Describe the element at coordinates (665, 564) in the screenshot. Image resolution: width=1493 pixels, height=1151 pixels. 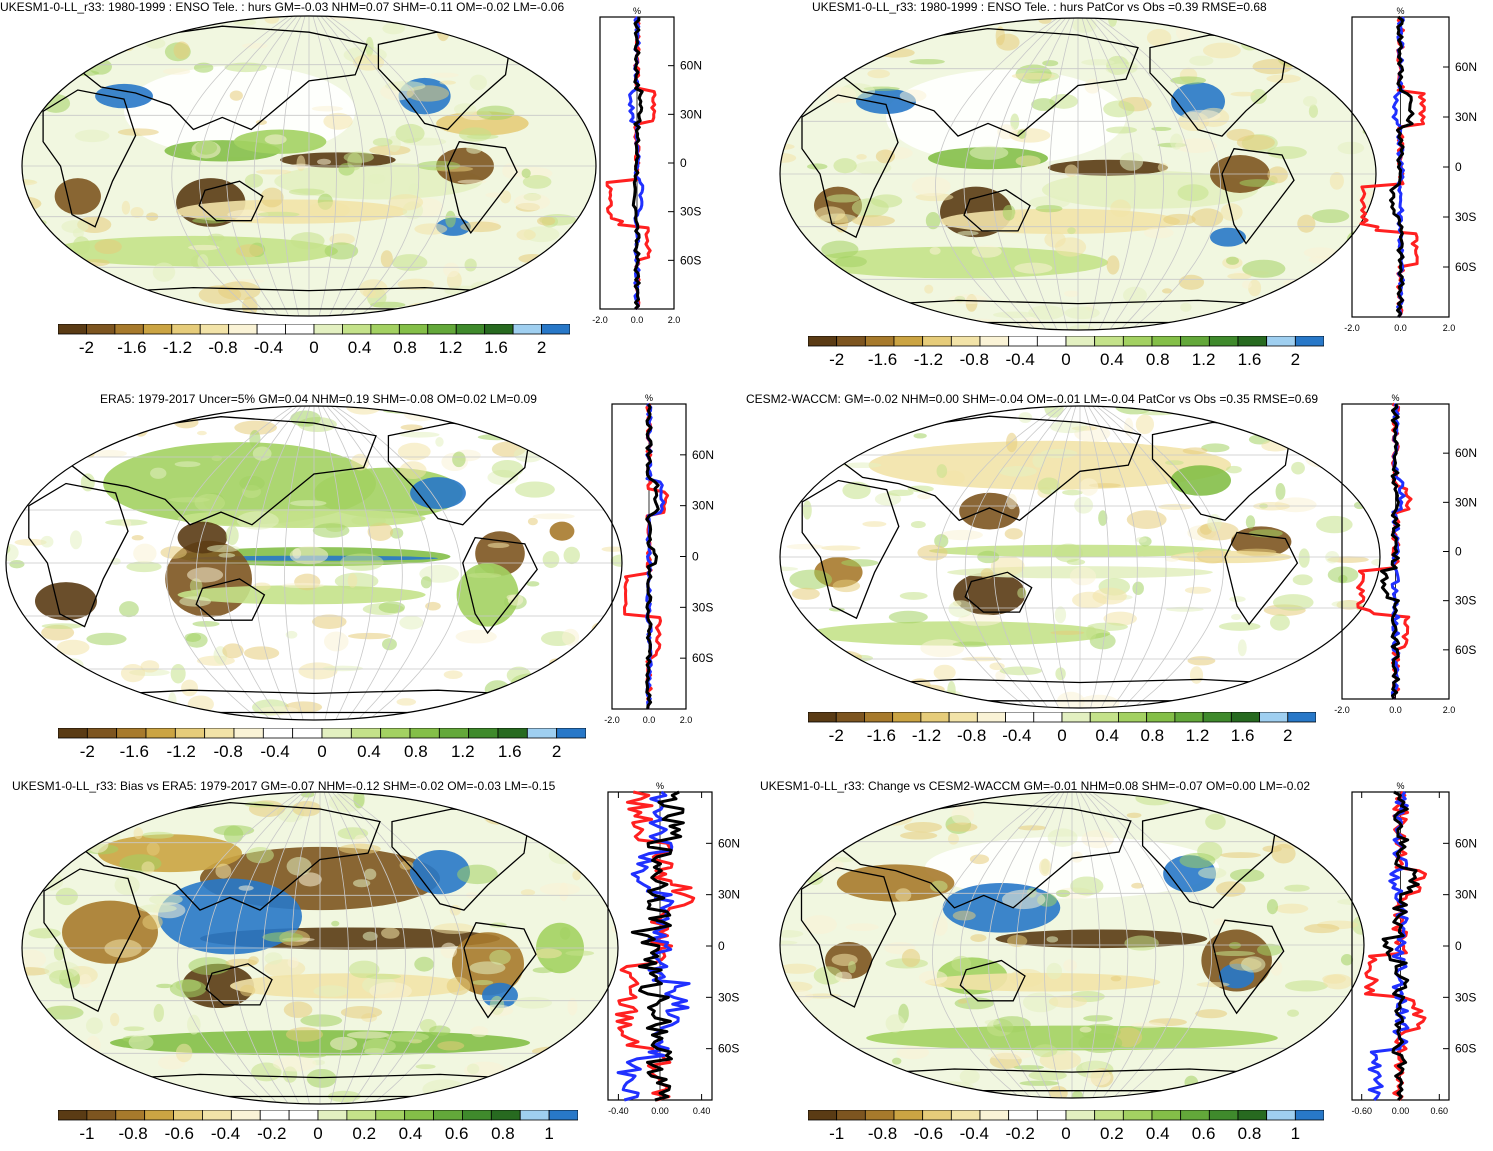
I see `zonal-mean-plot-era5: % 60N 30N 0 30S 60S -2.0 0.0 2.0` at that location.